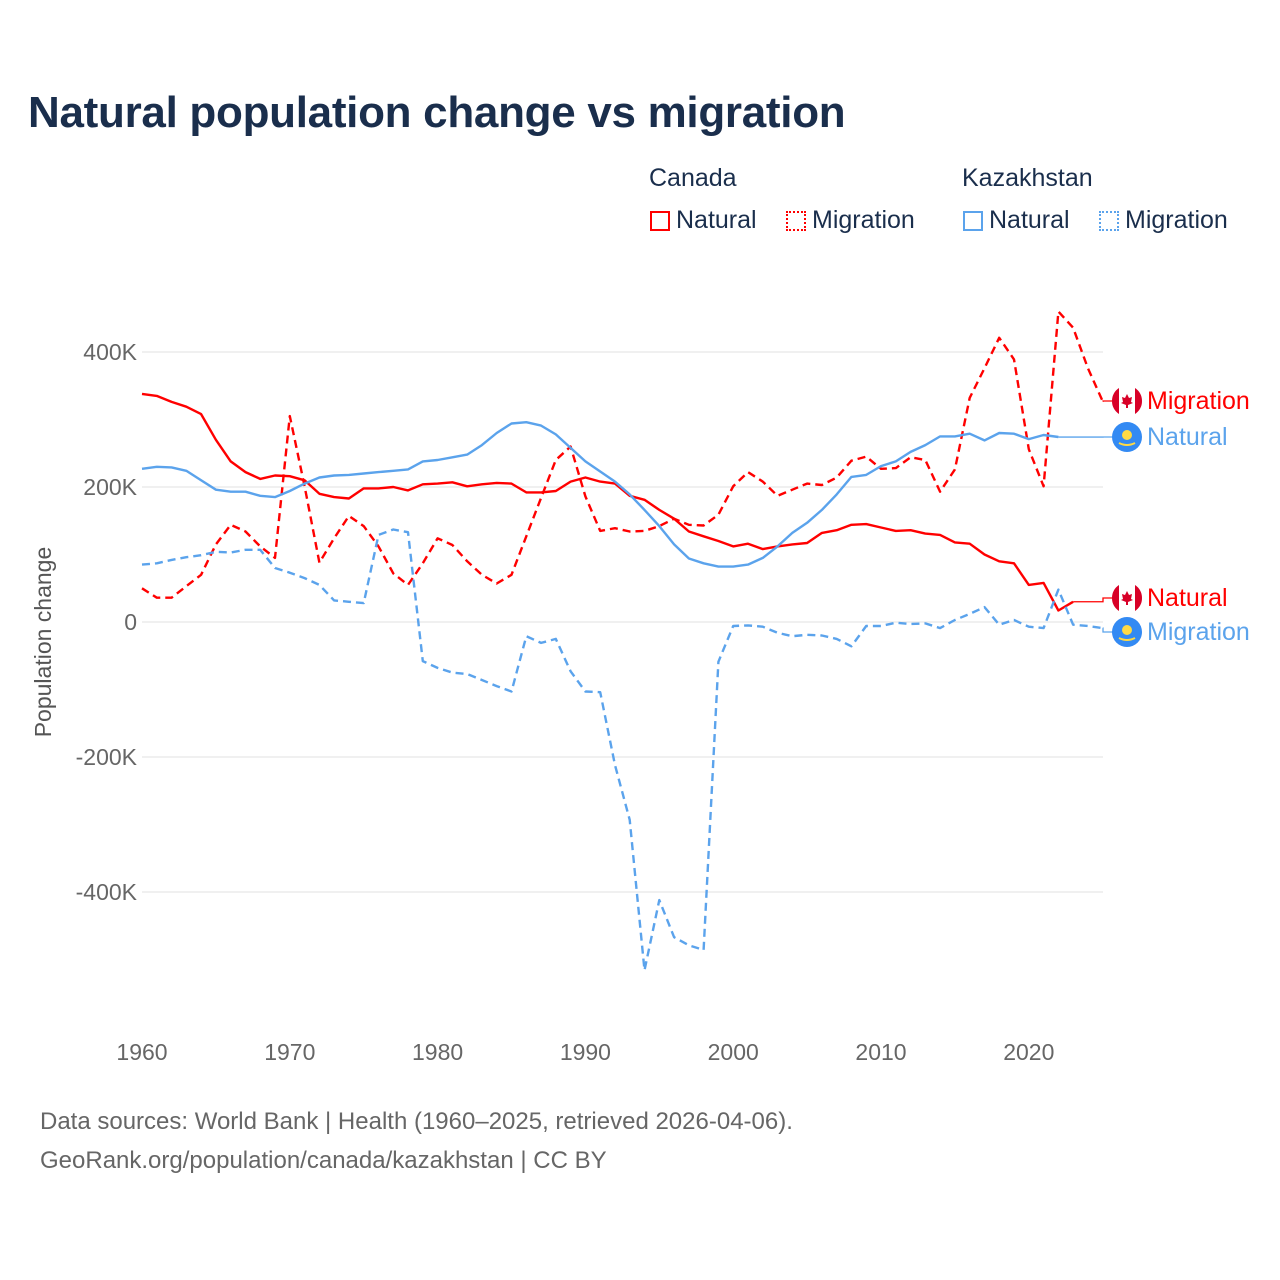 The width and height of the screenshot is (1280, 1280). I want to click on series-line-canada-natural, so click(607, 502).